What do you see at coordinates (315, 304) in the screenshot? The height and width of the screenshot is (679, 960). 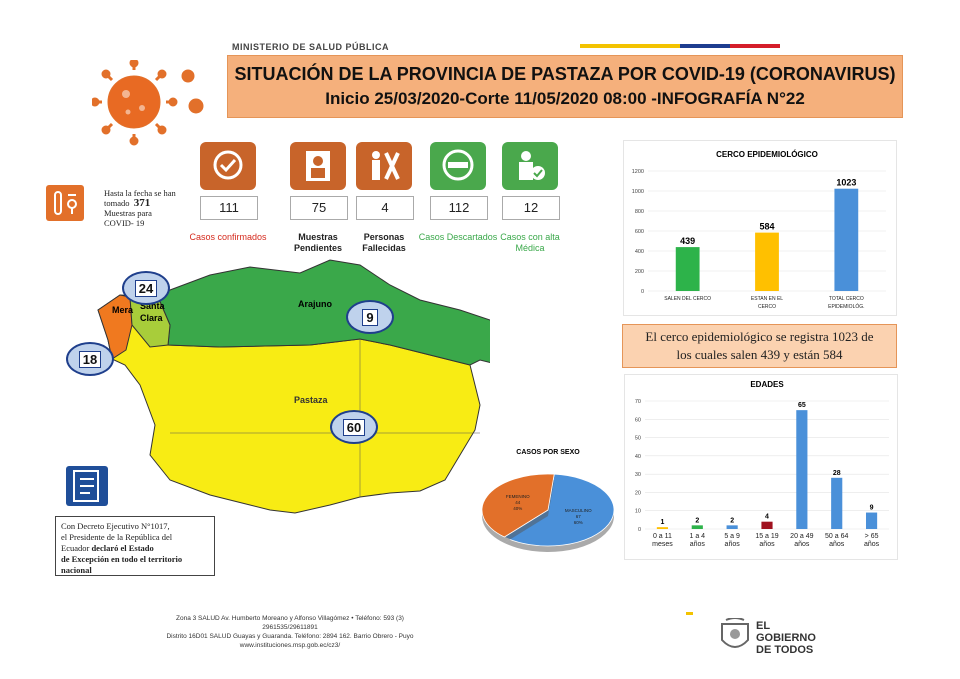 I see `label-arajuno: Arajuno` at bounding box center [315, 304].